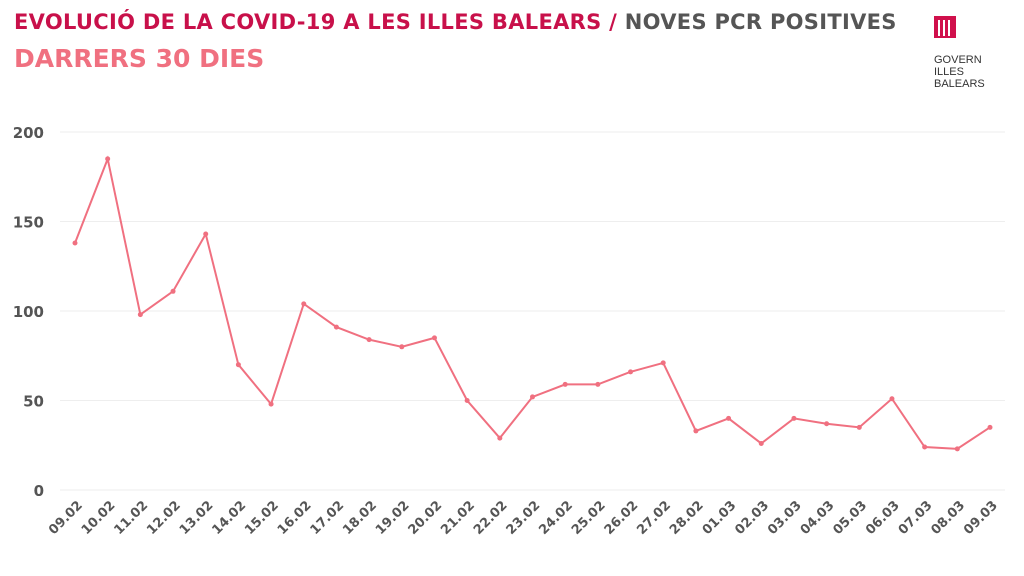 The width and height of the screenshot is (1024, 576). Describe the element at coordinates (139, 58) in the screenshot. I see `chart-subtitle: DARRERS 30 DIES` at that location.